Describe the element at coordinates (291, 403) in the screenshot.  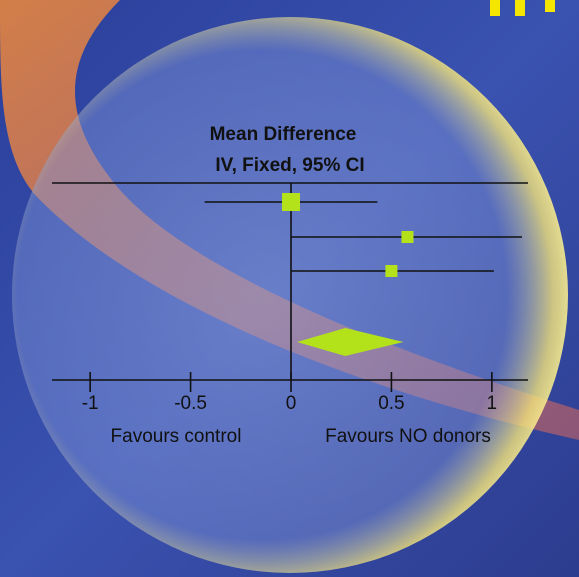
I see `x-tick-label: 0` at that location.